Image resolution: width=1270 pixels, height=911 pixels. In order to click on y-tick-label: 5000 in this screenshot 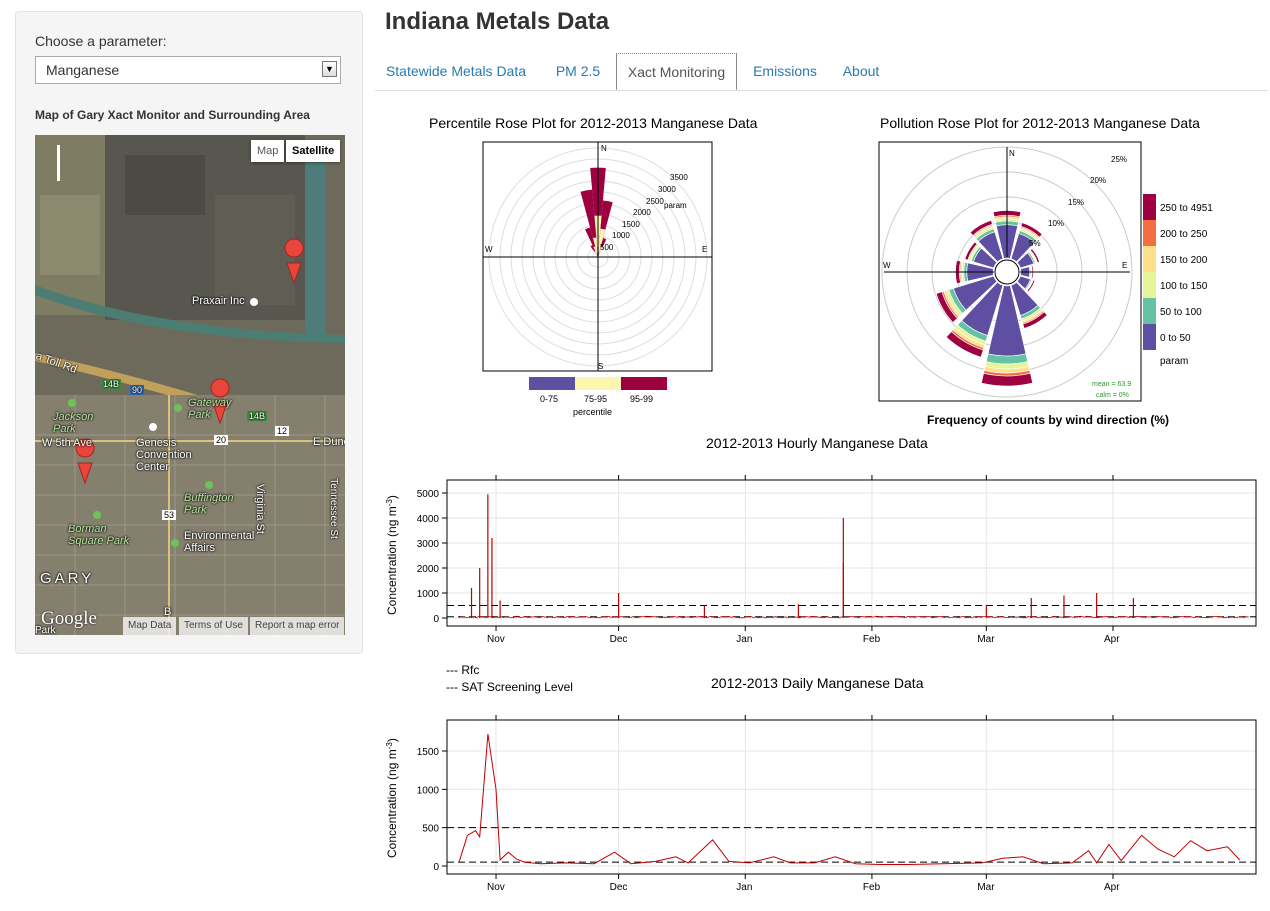, I will do `click(428, 494)`.